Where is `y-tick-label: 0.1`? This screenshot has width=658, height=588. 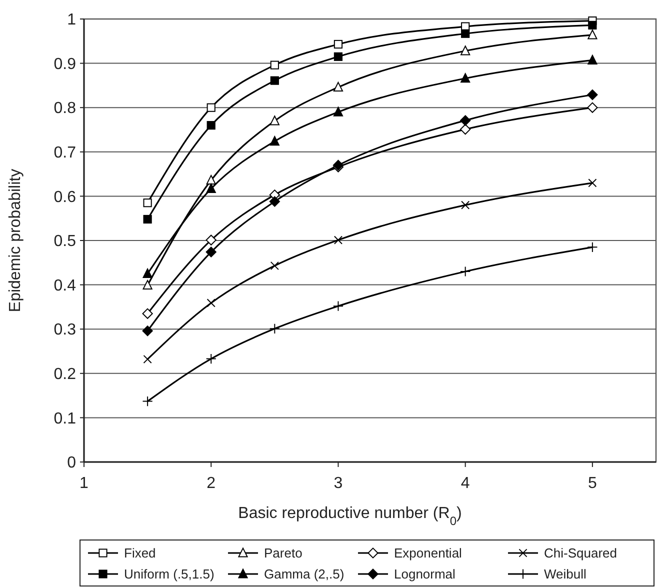 y-tick-label: 0.1 is located at coordinates (65, 419).